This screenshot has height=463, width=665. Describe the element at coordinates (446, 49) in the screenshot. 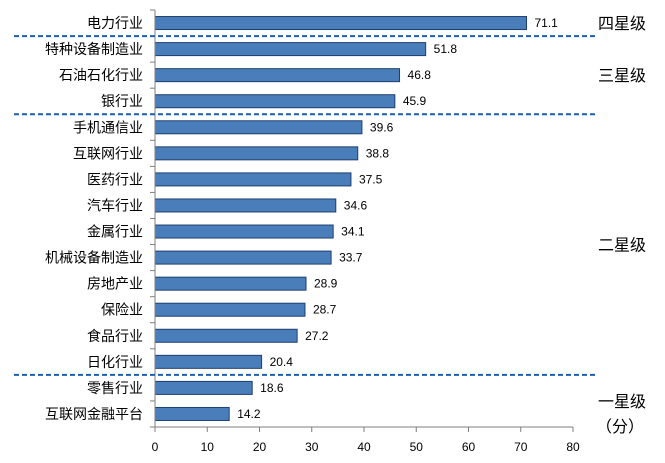

I see `data-label: 51.8` at that location.